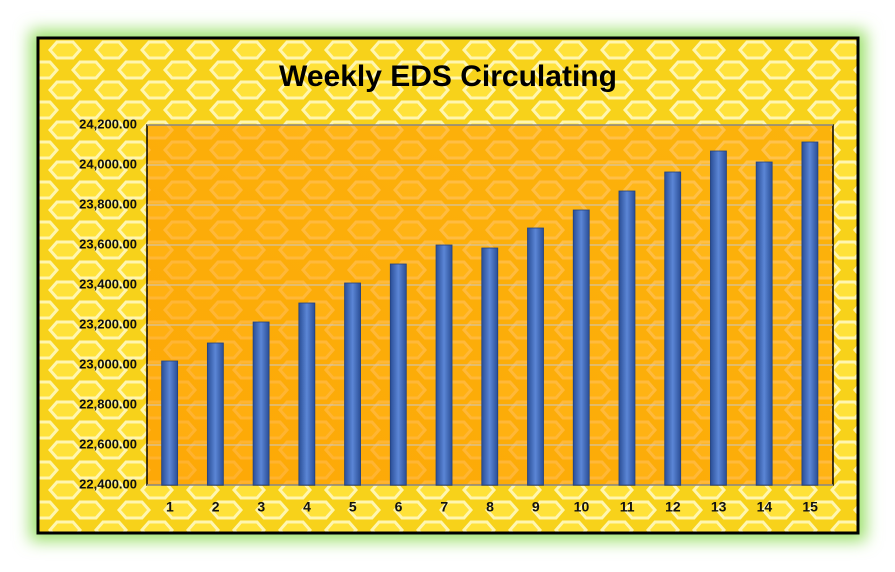 The image size is (895, 572). What do you see at coordinates (108, 403) in the screenshot?
I see `y-tick-label: 22,800.00` at bounding box center [108, 403].